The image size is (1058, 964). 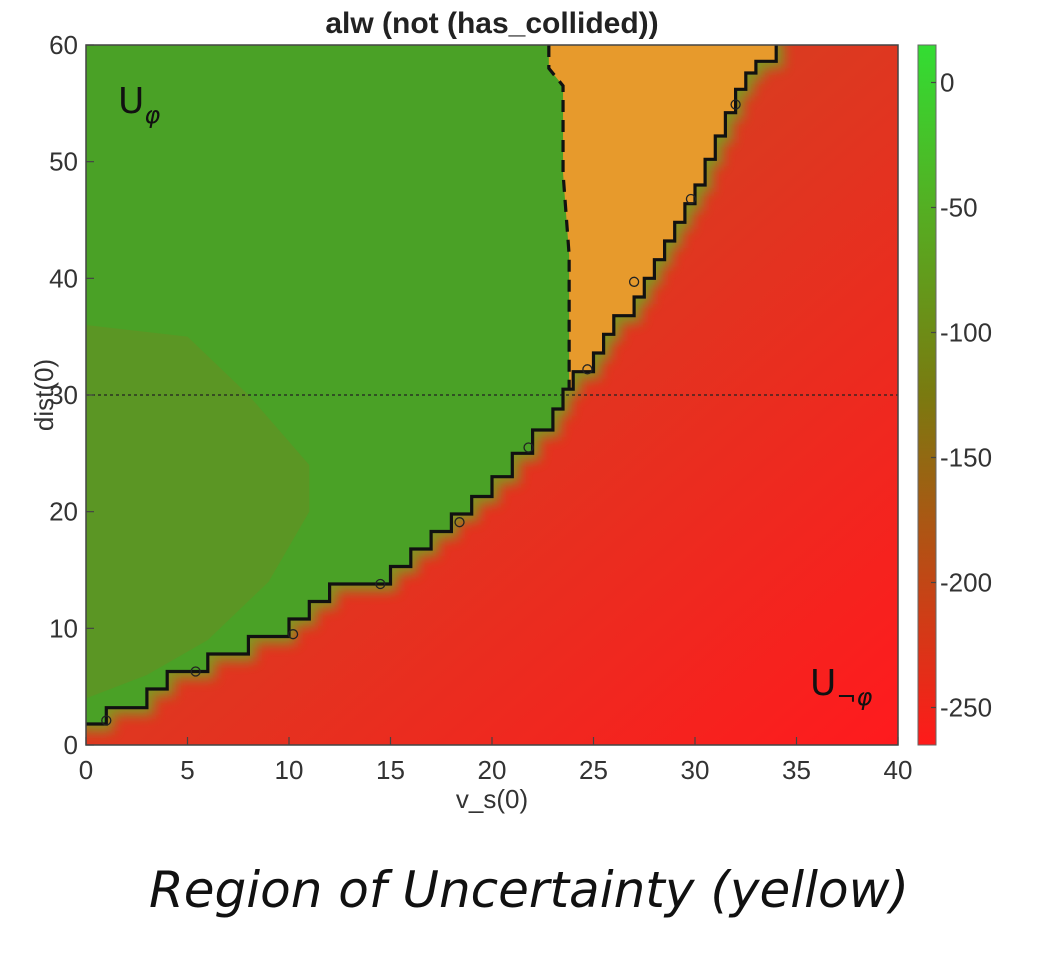 I want to click on x-axis-ticks: 0 5 10 15 20 25 30 35 40, so click(x=496, y=761).